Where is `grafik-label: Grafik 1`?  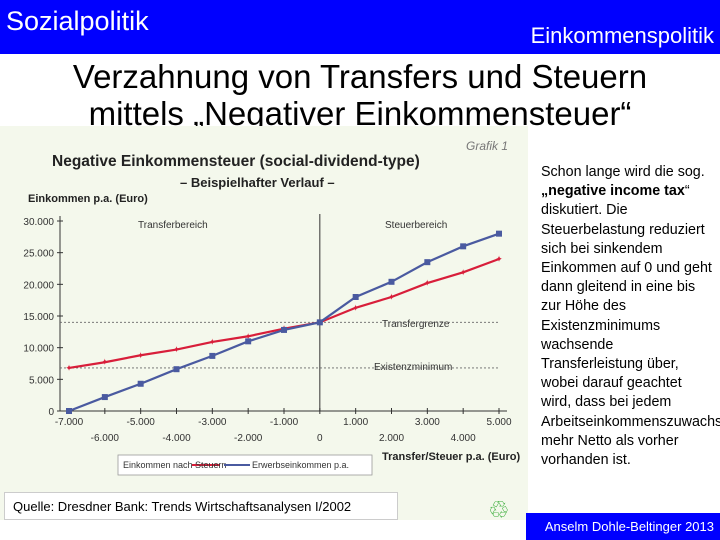 grafik-label: Grafik 1 is located at coordinates (487, 146).